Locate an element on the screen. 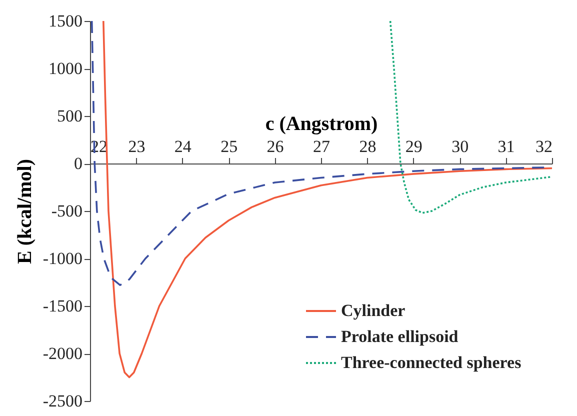 This screenshot has width=577, height=416. y-tick-label: 500 is located at coordinates (69, 116).